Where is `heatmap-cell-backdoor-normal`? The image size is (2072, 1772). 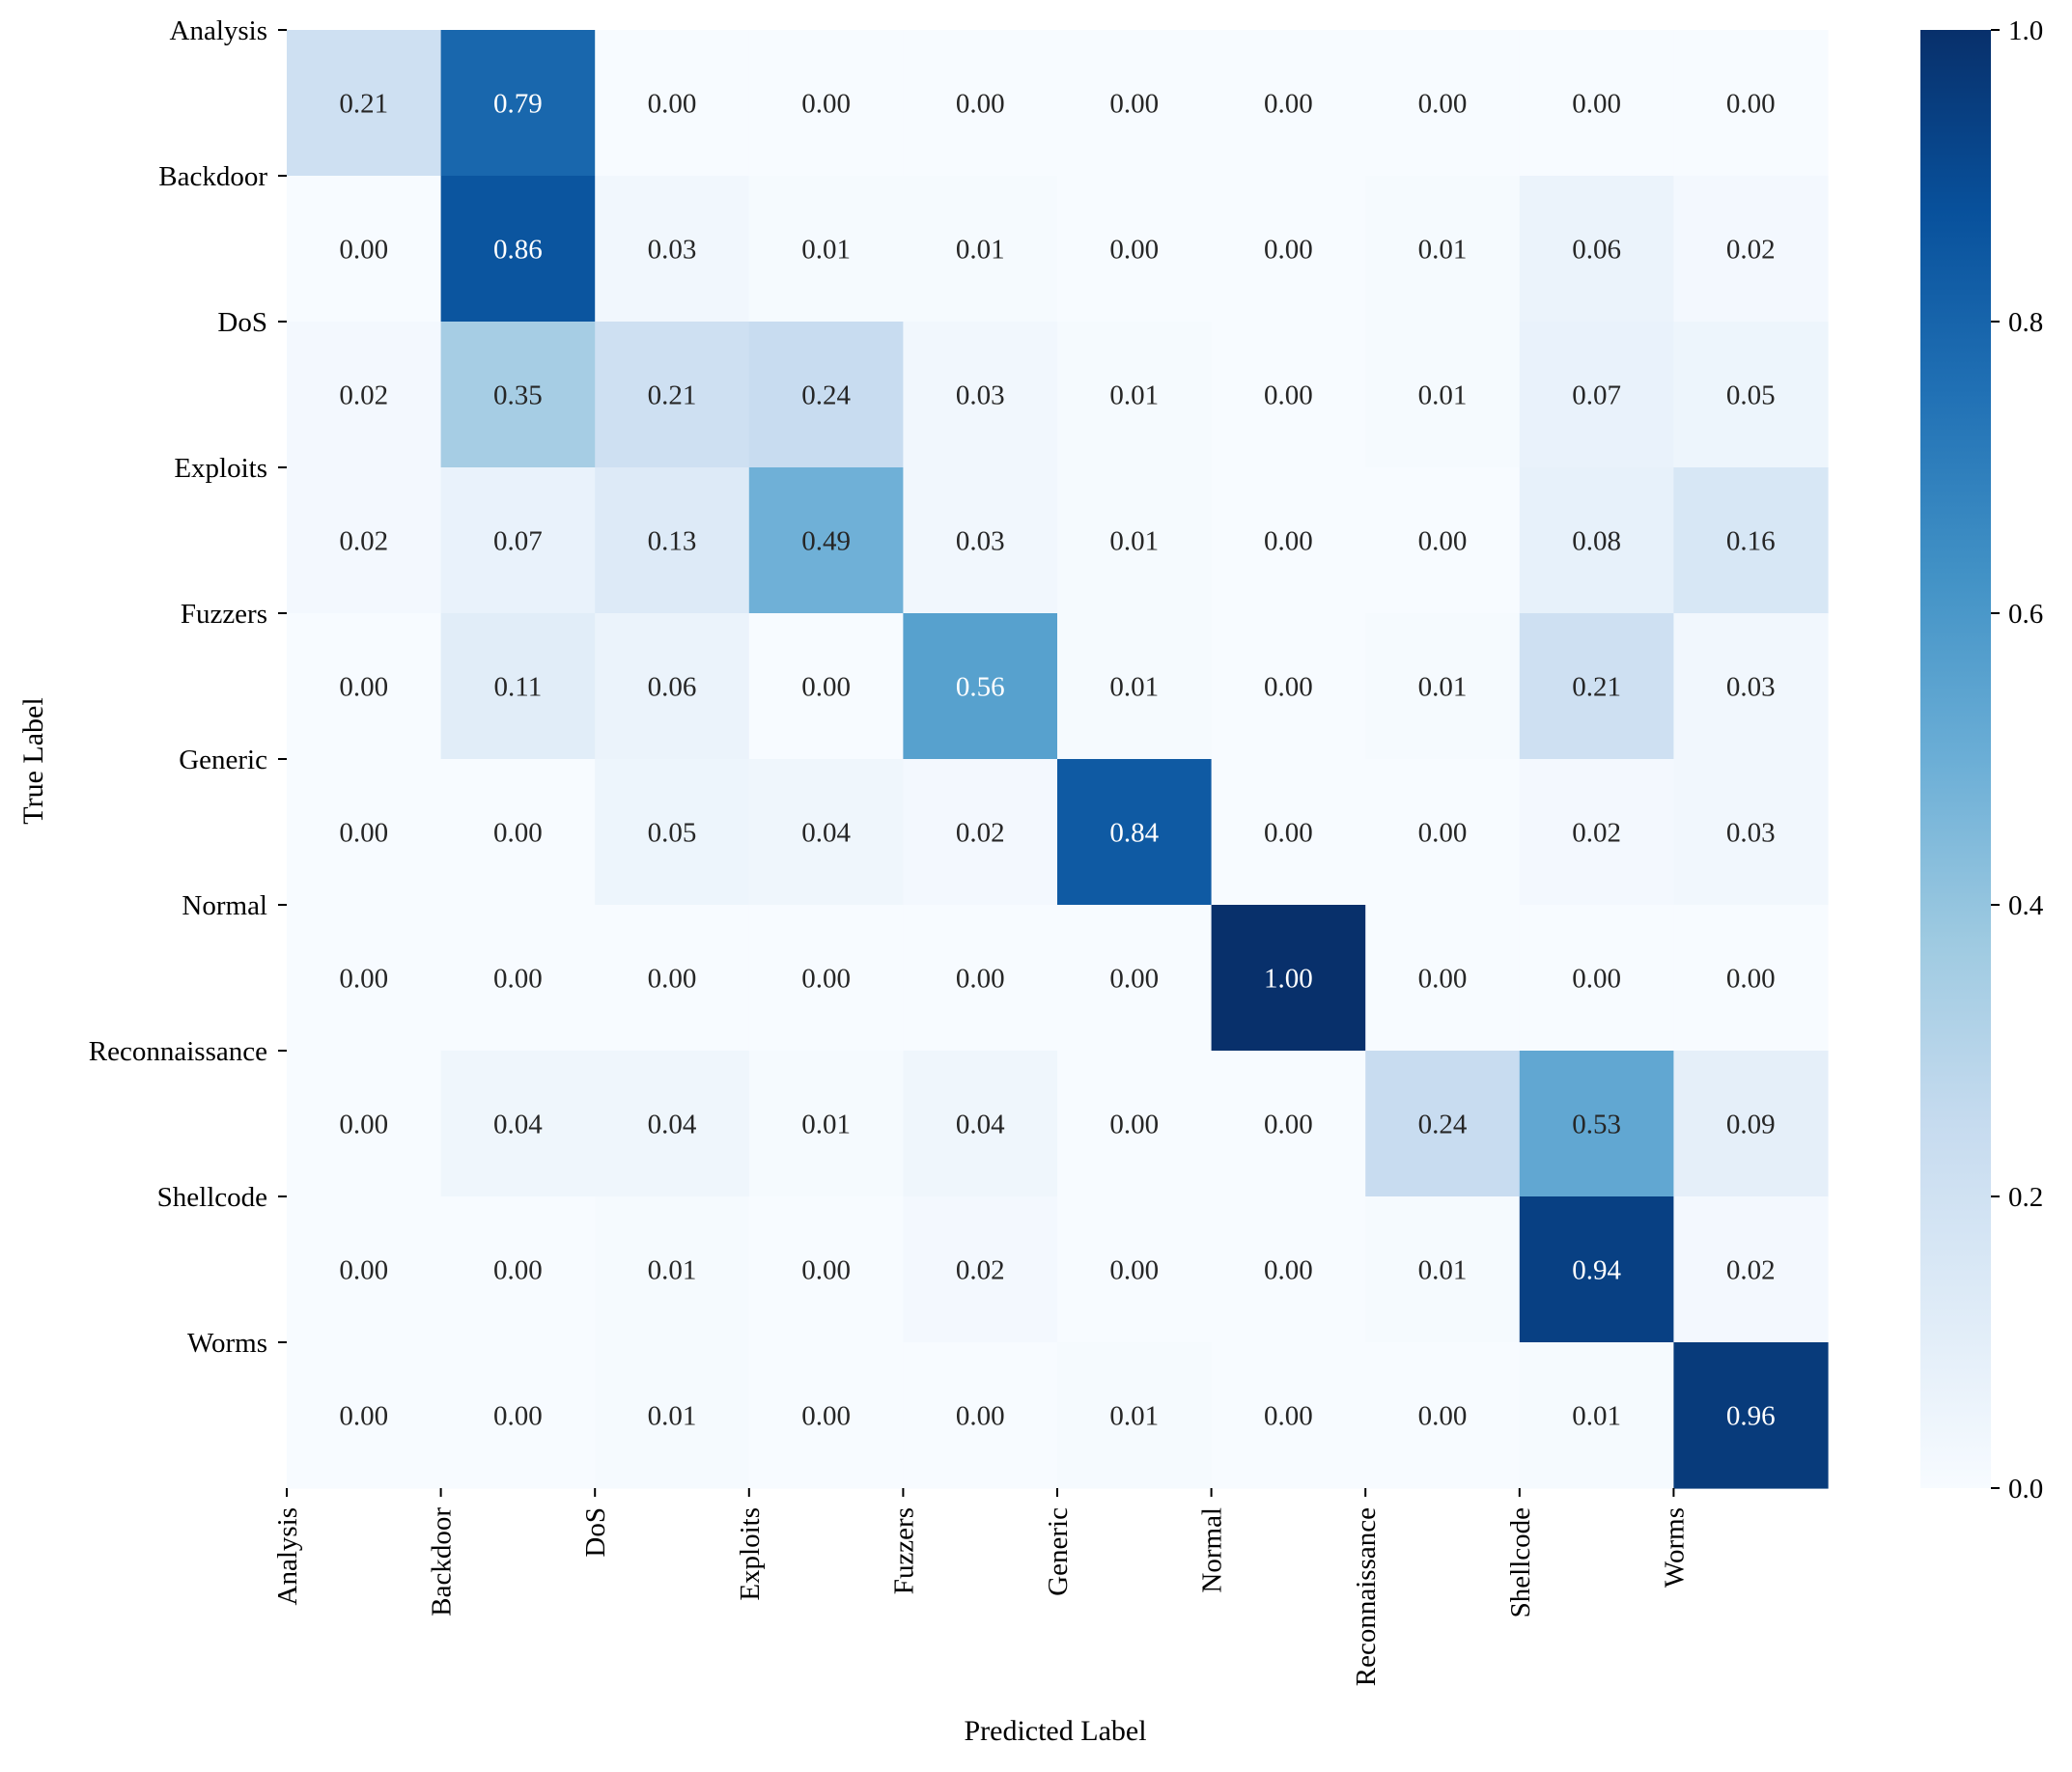
heatmap-cell-backdoor-normal is located at coordinates (1289, 250).